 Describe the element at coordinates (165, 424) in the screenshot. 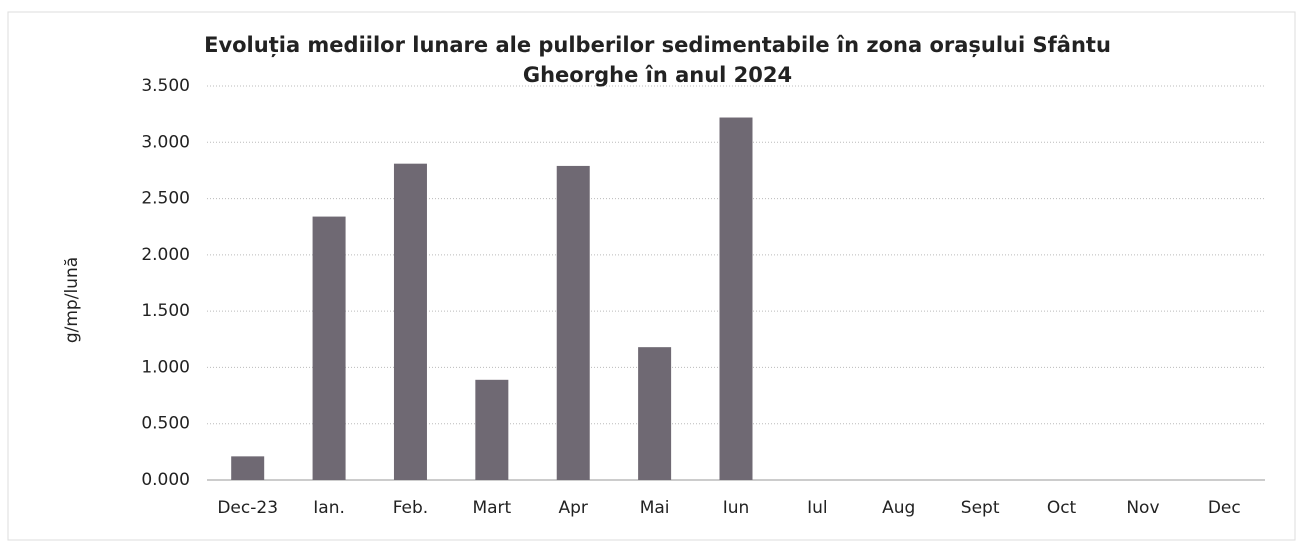

I see `y-tick-label: 0.500` at that location.